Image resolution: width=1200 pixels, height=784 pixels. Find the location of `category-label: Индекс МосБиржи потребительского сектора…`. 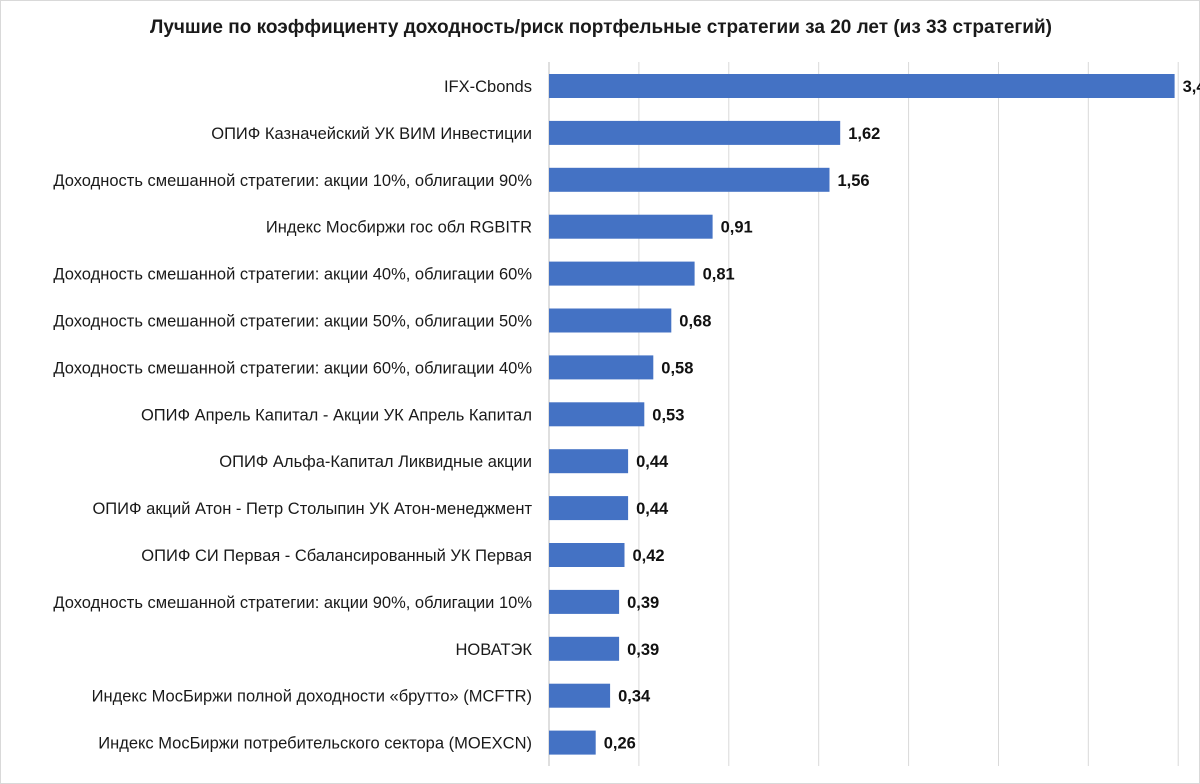

category-label: Индекс МосБиржи потребительского сектора… is located at coordinates (315, 744).